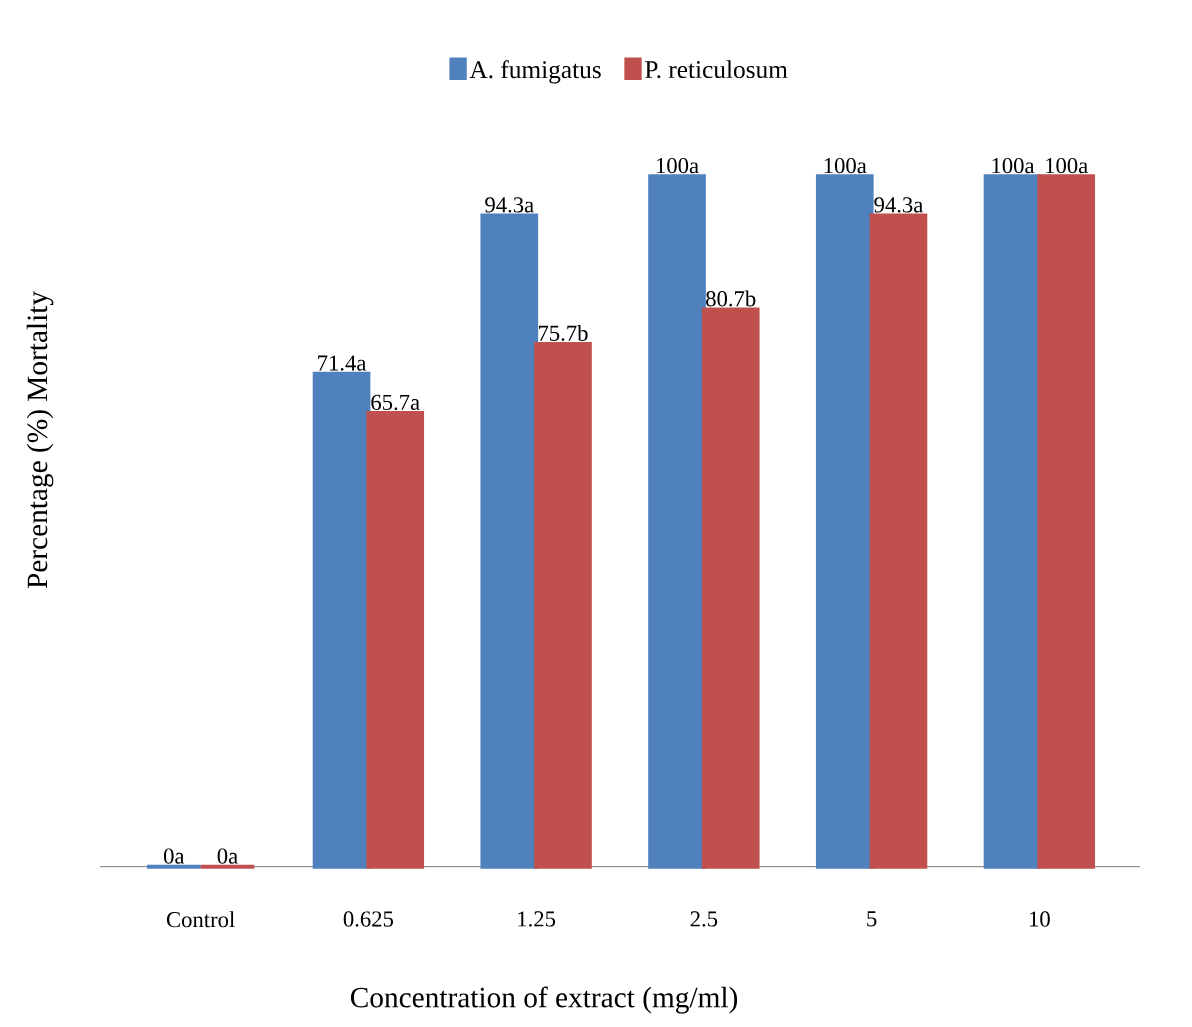  Describe the element at coordinates (1040, 919) in the screenshot. I see `x-tick-label: 10` at that location.